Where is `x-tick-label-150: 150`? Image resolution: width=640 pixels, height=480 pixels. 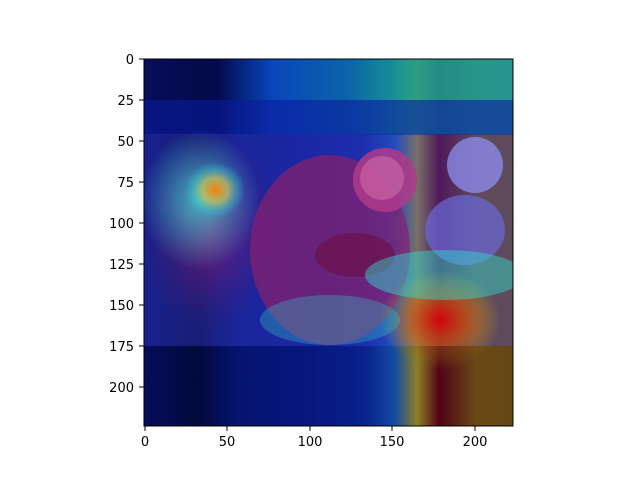 x-tick-label-150: 150 is located at coordinates (392, 442).